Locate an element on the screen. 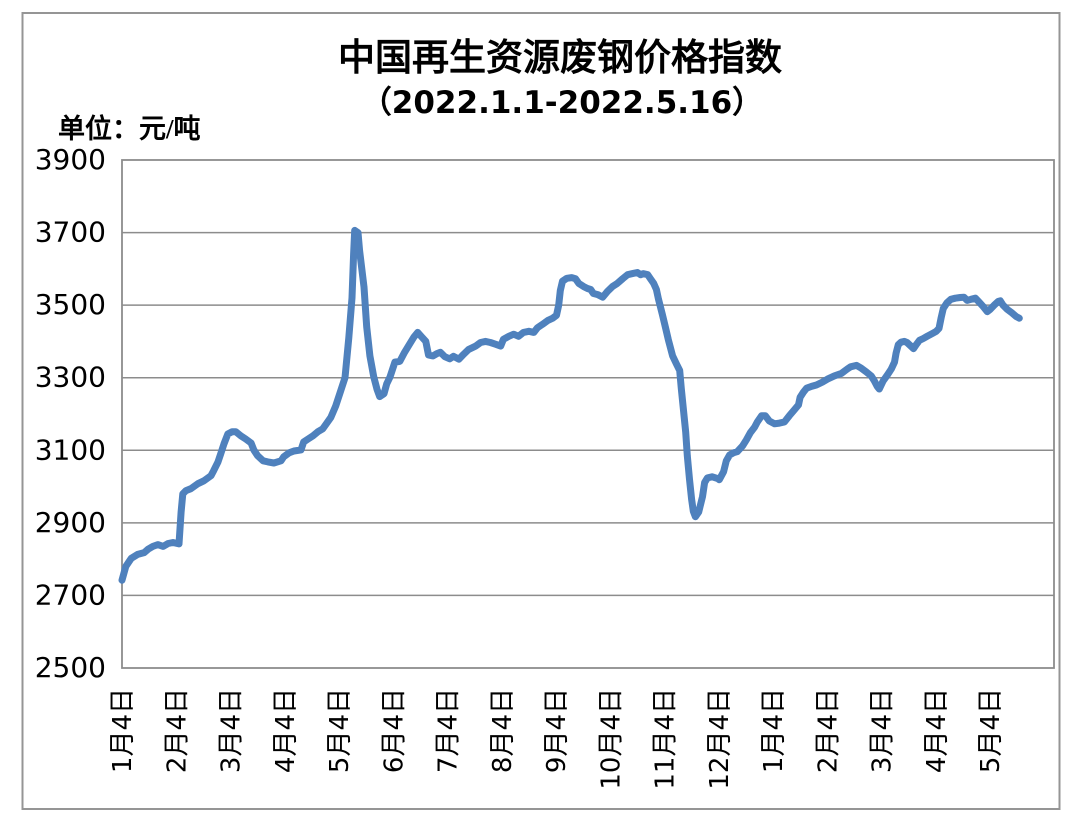 The image size is (1080, 827). unit-label: 单位：元/吨 is located at coordinates (129, 128).